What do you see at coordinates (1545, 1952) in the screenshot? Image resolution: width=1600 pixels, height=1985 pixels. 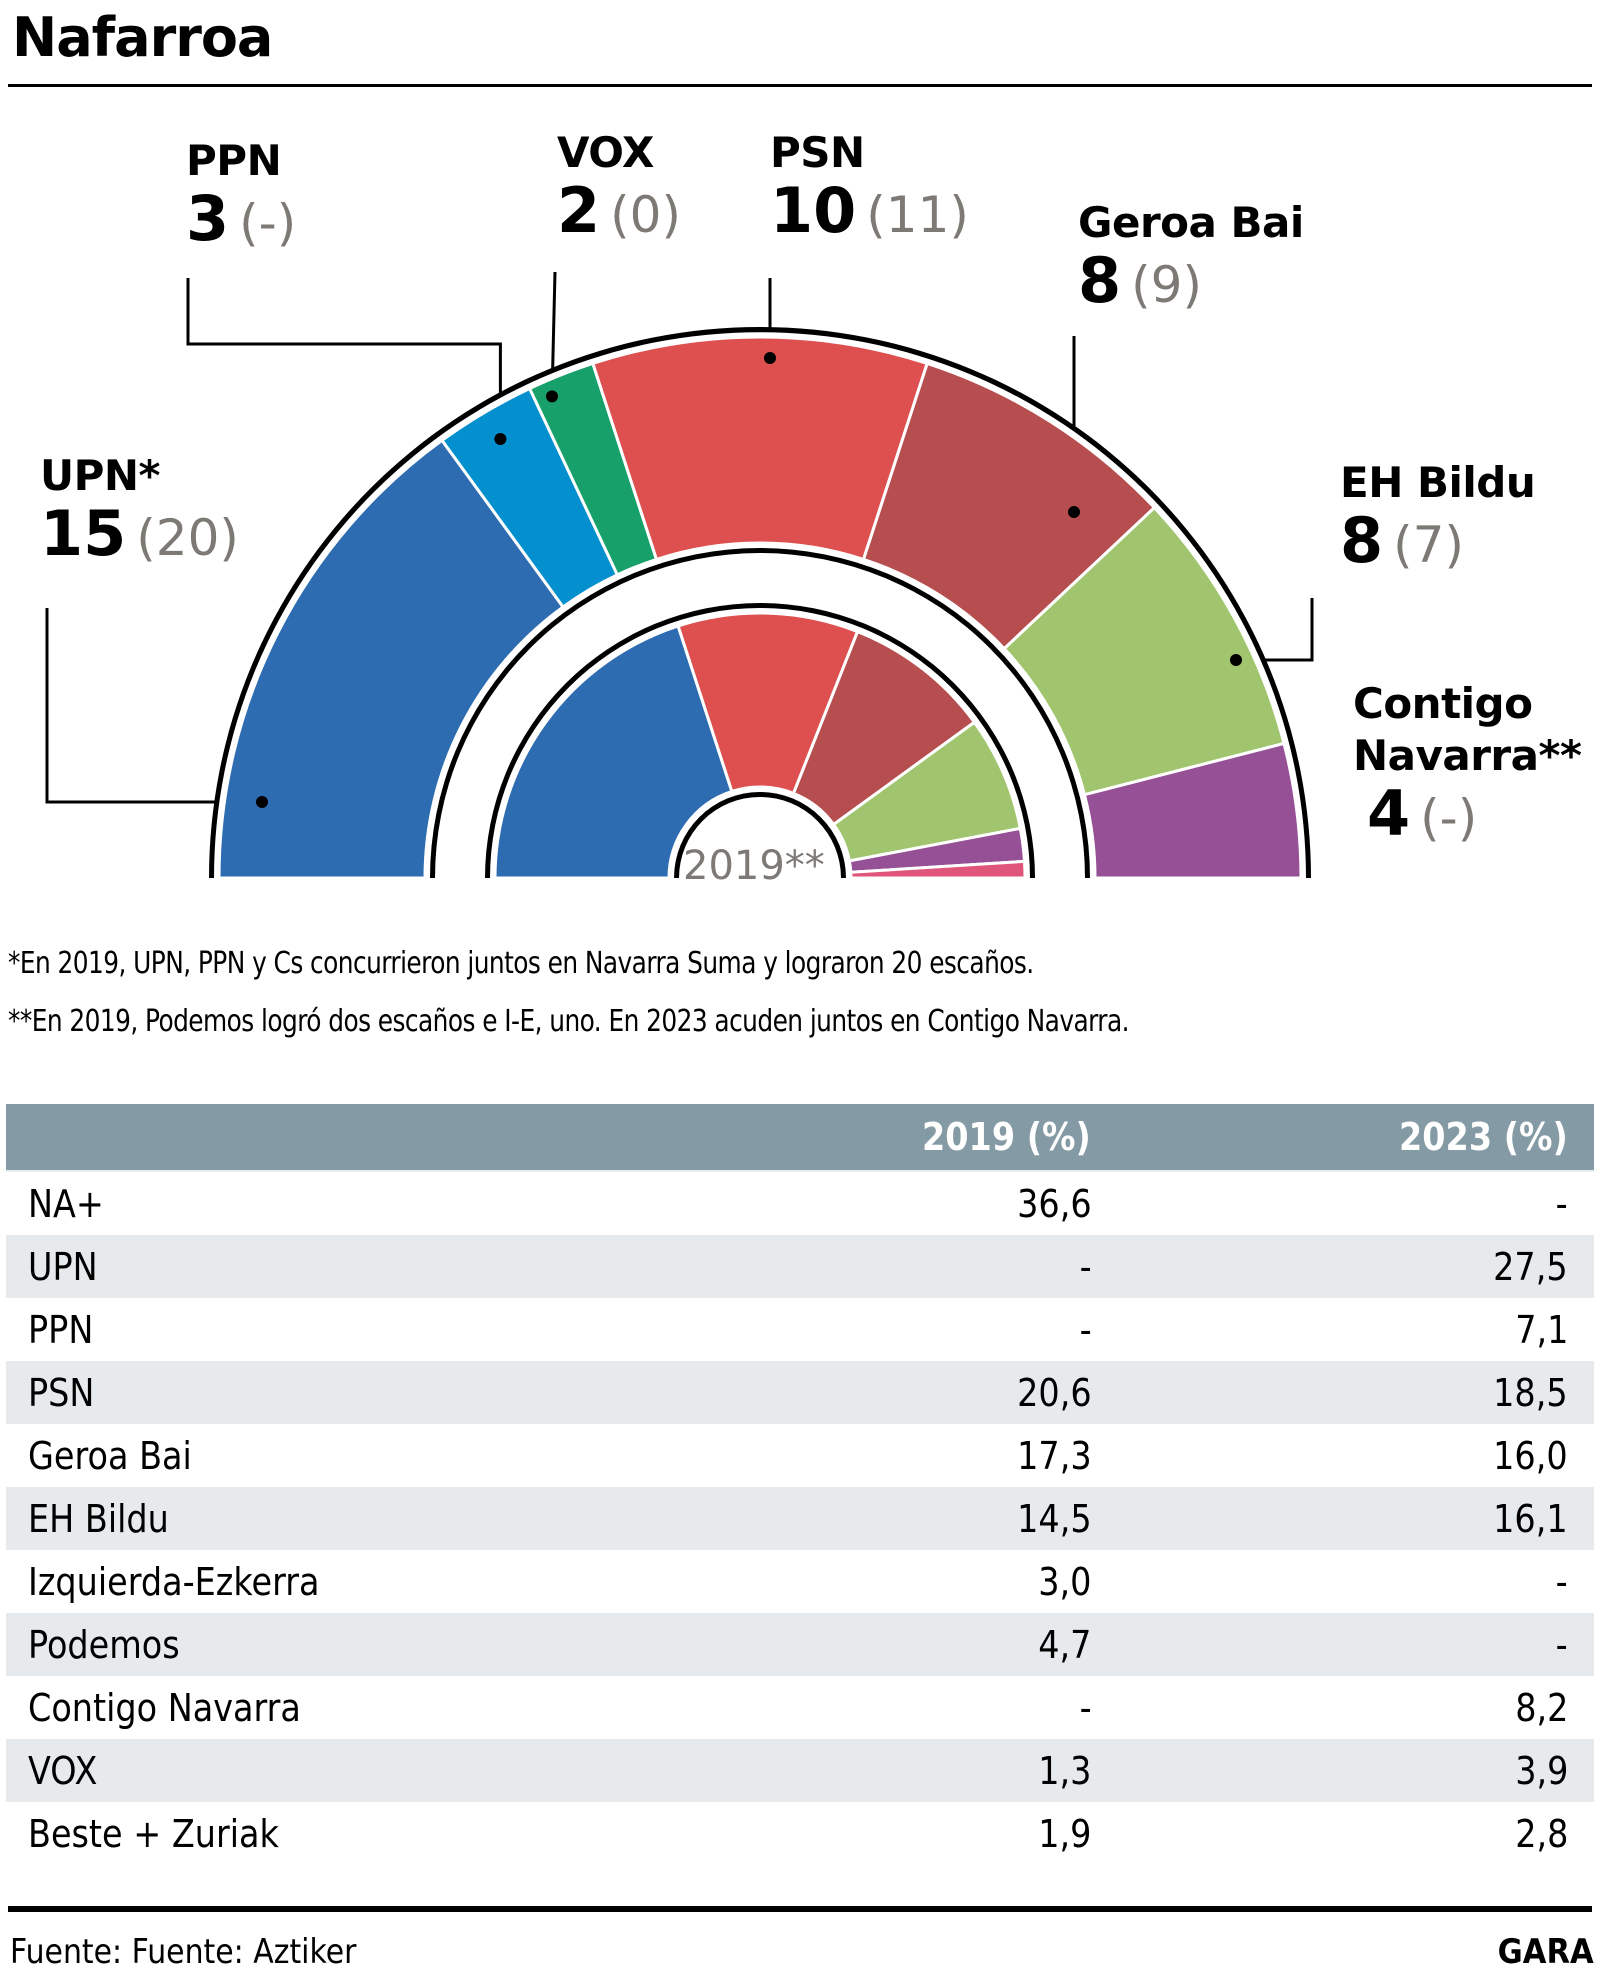 I see `brand-logo: GARA` at bounding box center [1545, 1952].